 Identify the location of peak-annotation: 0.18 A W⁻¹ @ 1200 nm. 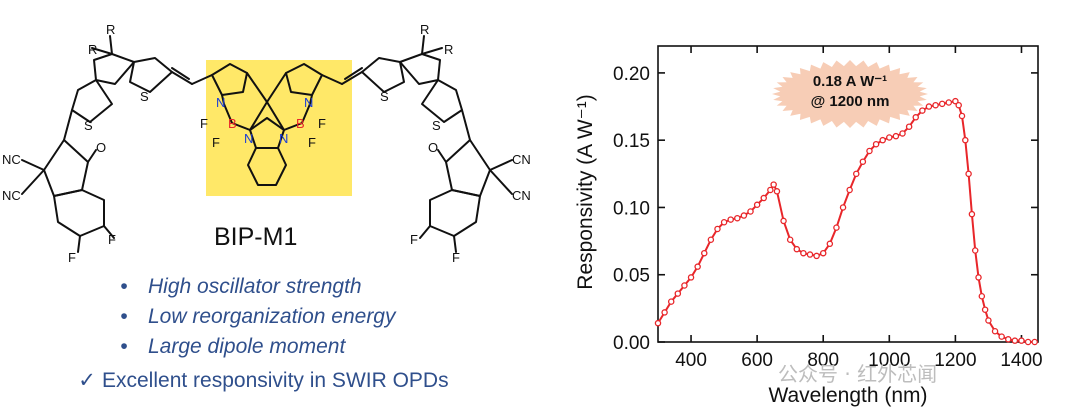
(850, 94).